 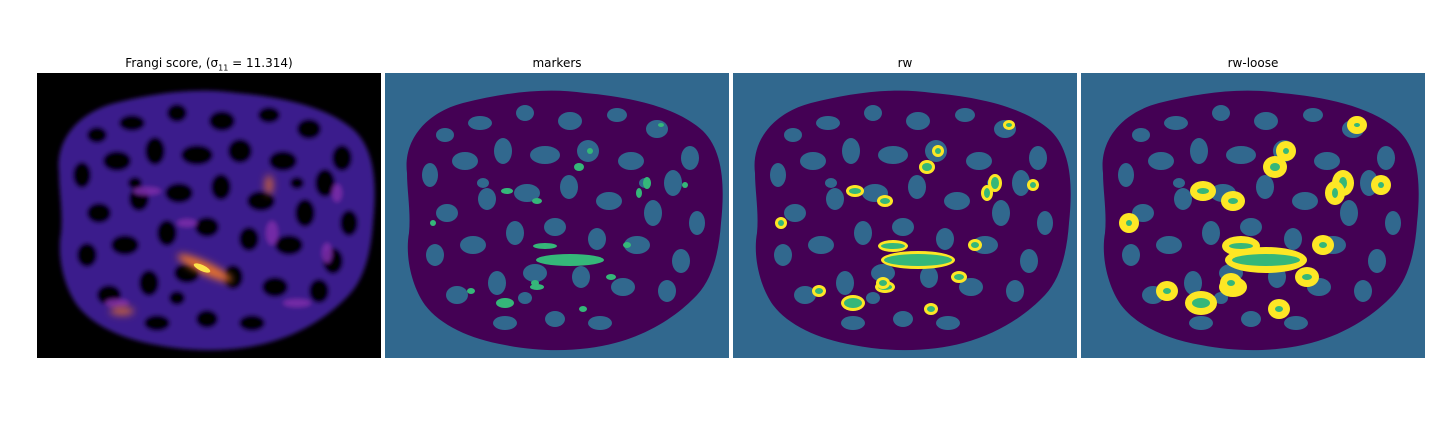 What do you see at coordinates (1260, 220) in the screenshot?
I see `rw-loose-tissue-region` at bounding box center [1260, 220].